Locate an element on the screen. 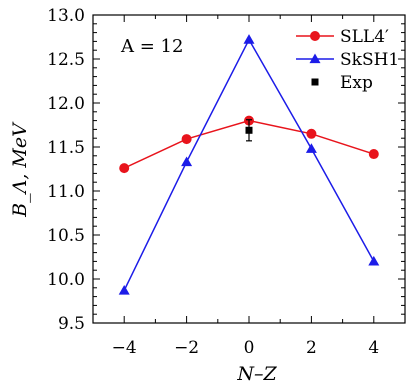 This screenshot has height=388, width=419. y-tick-label: 10.0 is located at coordinates (66, 280).